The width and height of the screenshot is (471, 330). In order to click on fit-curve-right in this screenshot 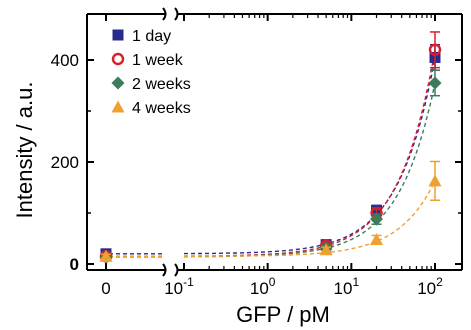, I will do `click(310, 218)`.